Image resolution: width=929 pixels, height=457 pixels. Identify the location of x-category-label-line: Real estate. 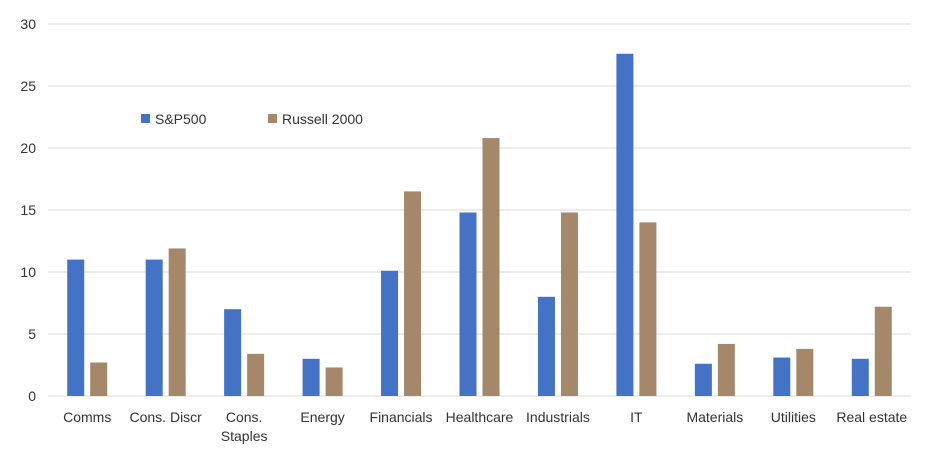
(871, 417).